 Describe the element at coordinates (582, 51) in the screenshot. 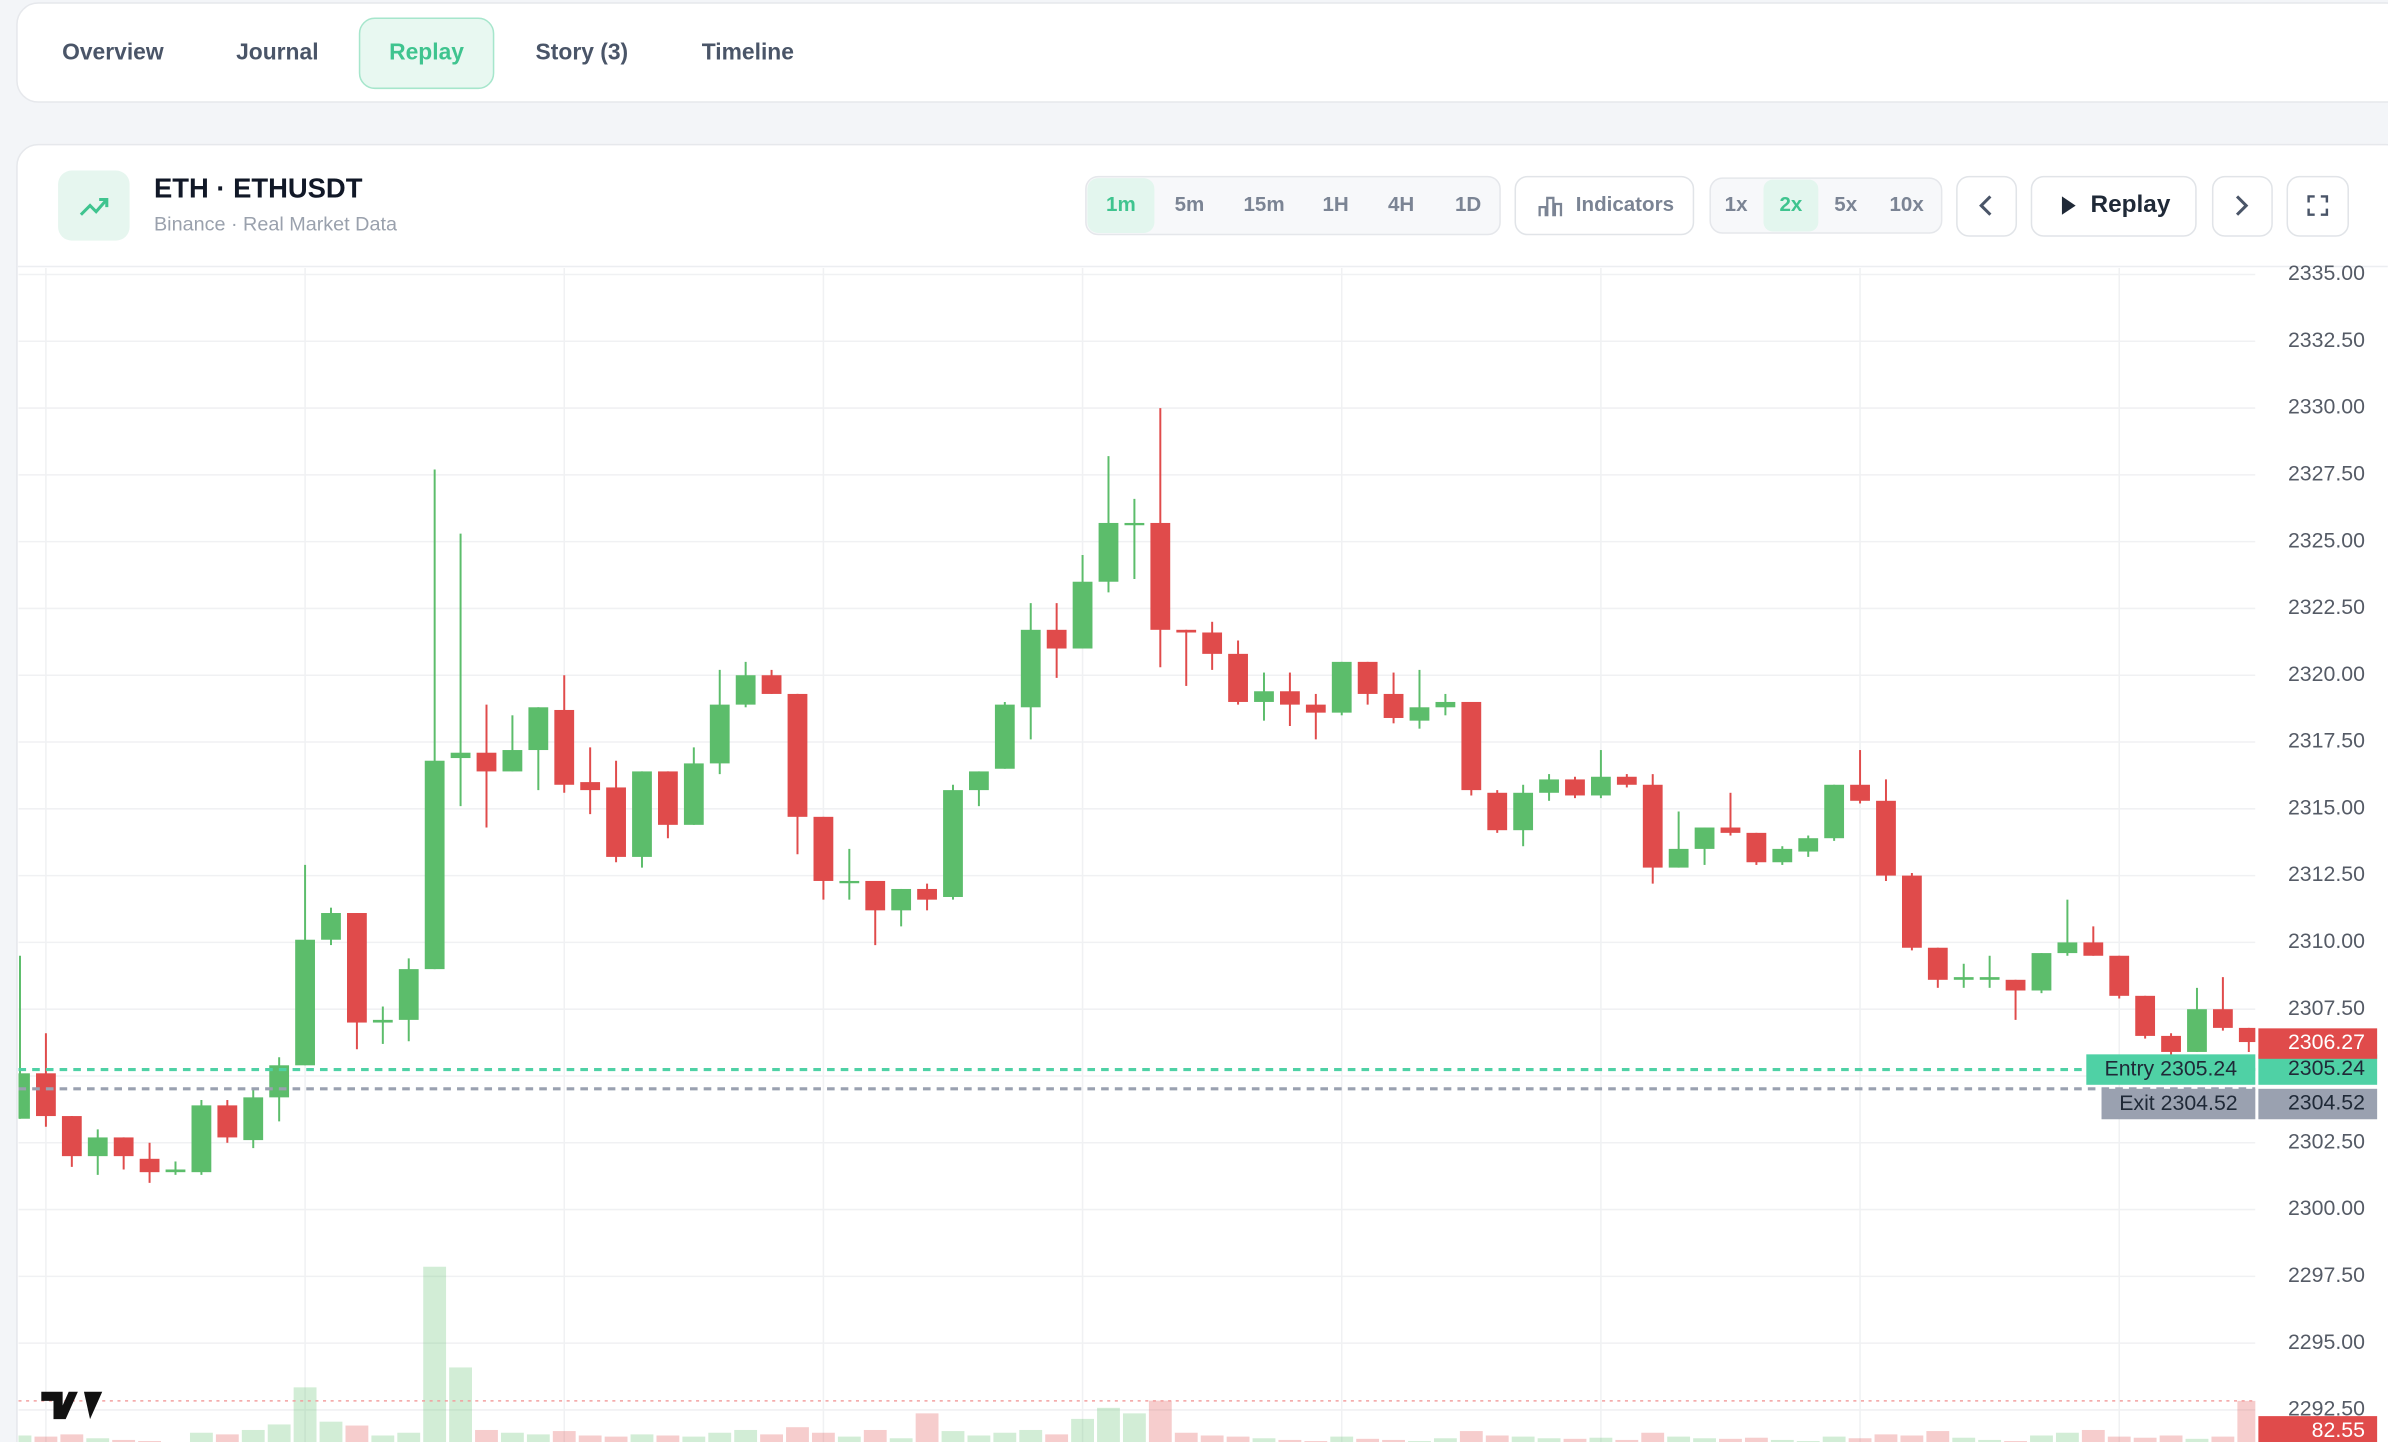

I see `tab: Story (3)` at that location.